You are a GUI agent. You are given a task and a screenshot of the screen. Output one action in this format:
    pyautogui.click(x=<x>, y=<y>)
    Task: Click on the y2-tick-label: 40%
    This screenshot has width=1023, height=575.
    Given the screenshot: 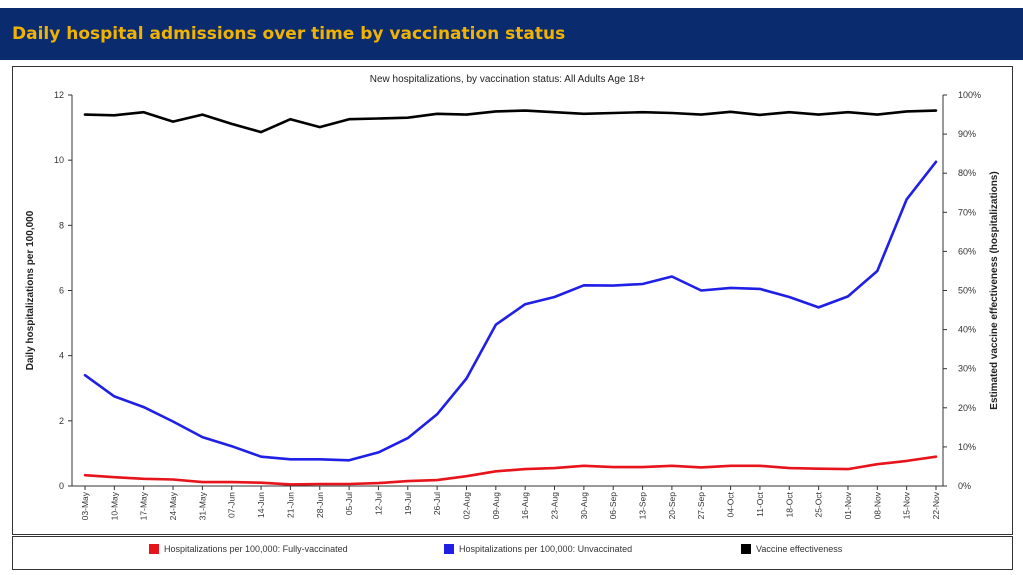 What is the action you would take?
    pyautogui.click(x=967, y=330)
    